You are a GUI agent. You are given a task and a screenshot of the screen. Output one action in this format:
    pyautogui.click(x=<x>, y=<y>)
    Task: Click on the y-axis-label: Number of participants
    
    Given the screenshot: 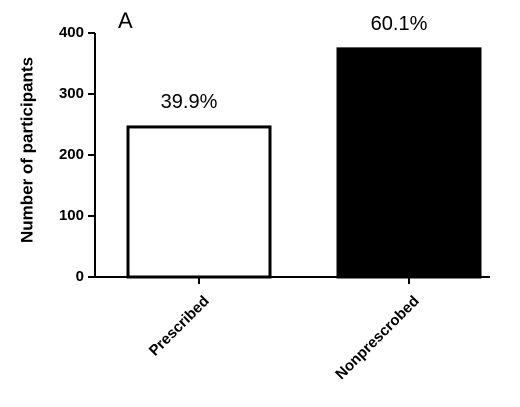 What is the action you would take?
    pyautogui.click(x=26, y=150)
    